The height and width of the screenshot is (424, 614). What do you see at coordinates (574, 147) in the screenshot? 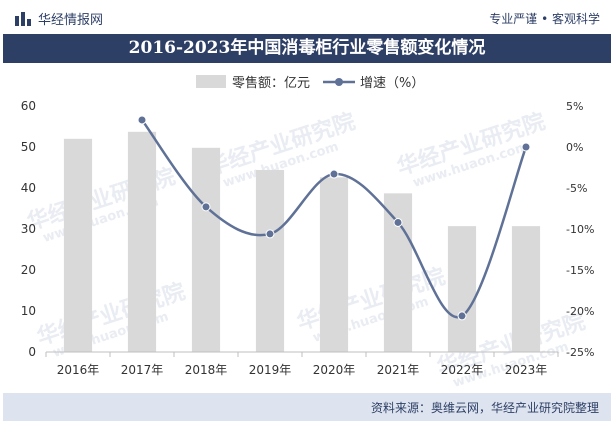
I see `right-tick-label: 0%` at bounding box center [574, 147].